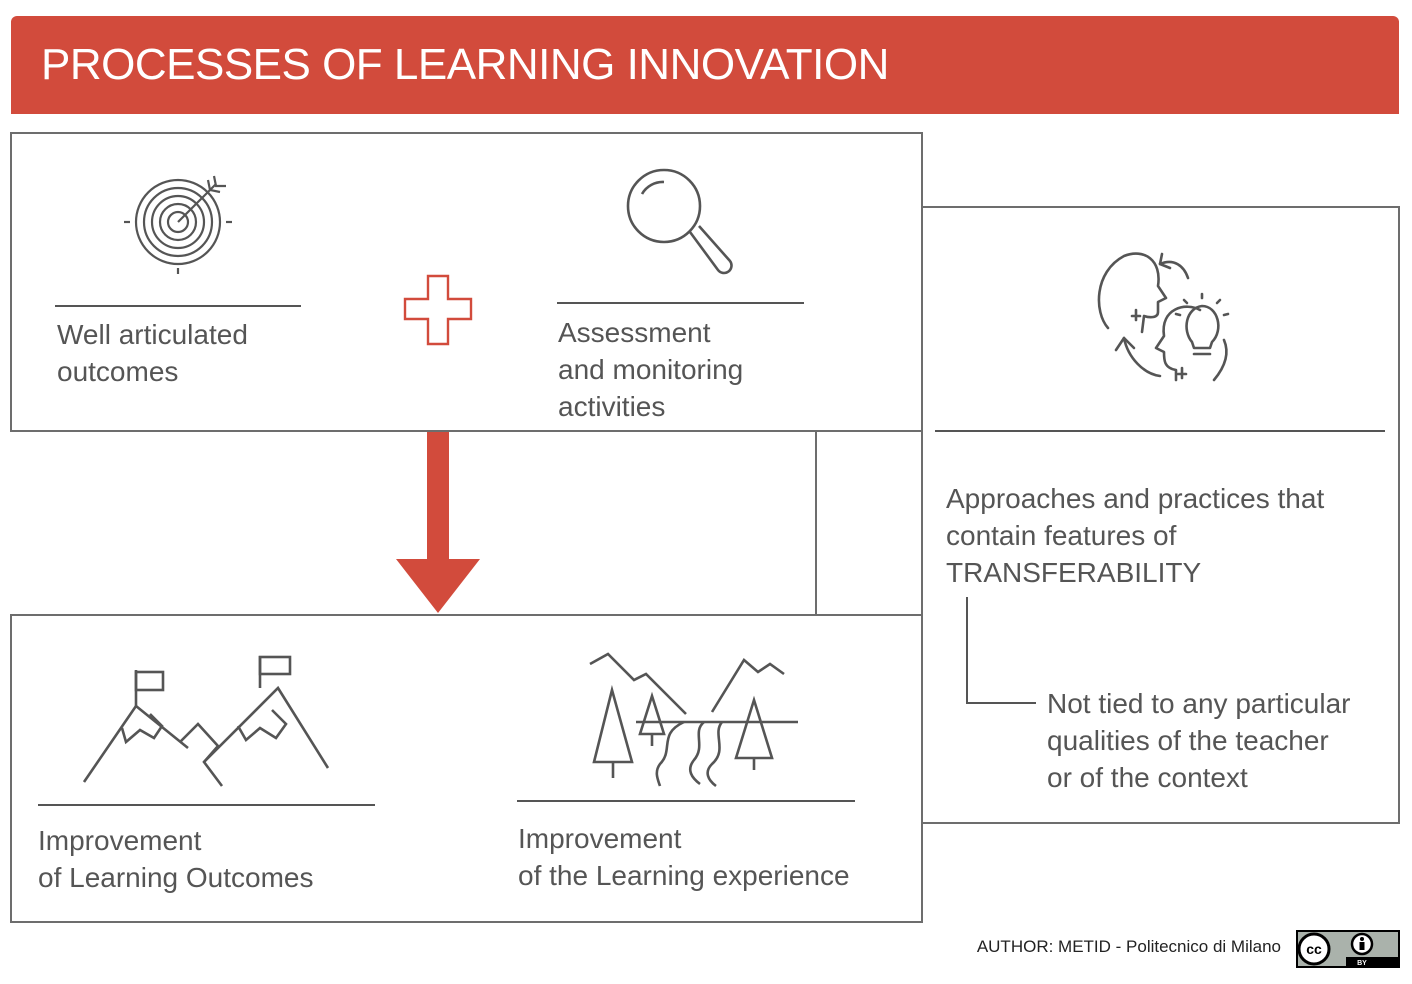 The width and height of the screenshot is (1412, 984). What do you see at coordinates (1001, 650) in the screenshot?
I see `elbow-connector` at bounding box center [1001, 650].